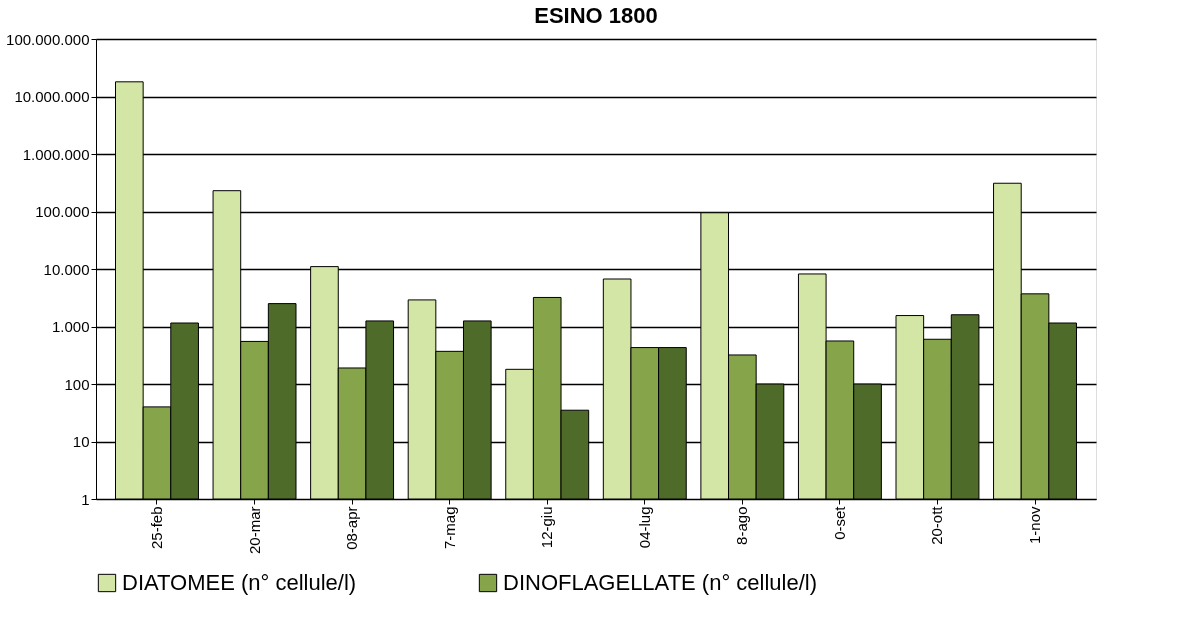 Image resolution: width=1195 pixels, height=633 pixels. What do you see at coordinates (52, 96) in the screenshot?
I see `y-tick-label: 10.000.000` at bounding box center [52, 96].